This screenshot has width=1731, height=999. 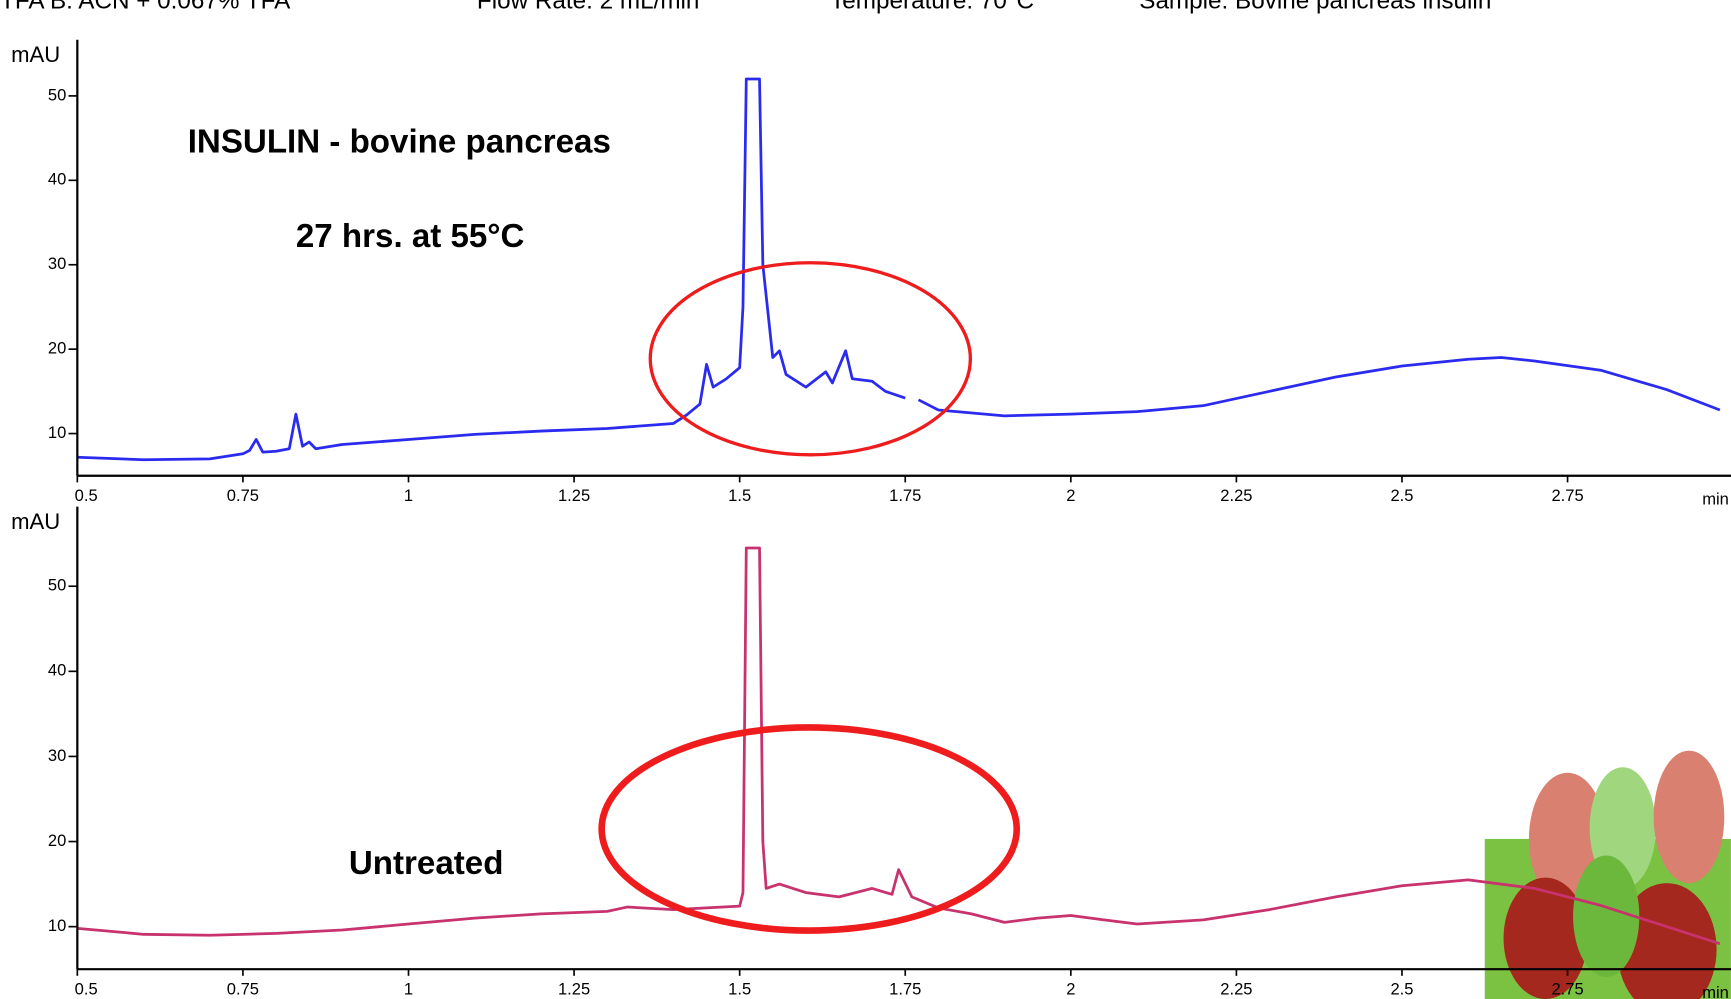 I want to click on annotation: INSULIN - bovine pancreas, so click(x=399, y=141).